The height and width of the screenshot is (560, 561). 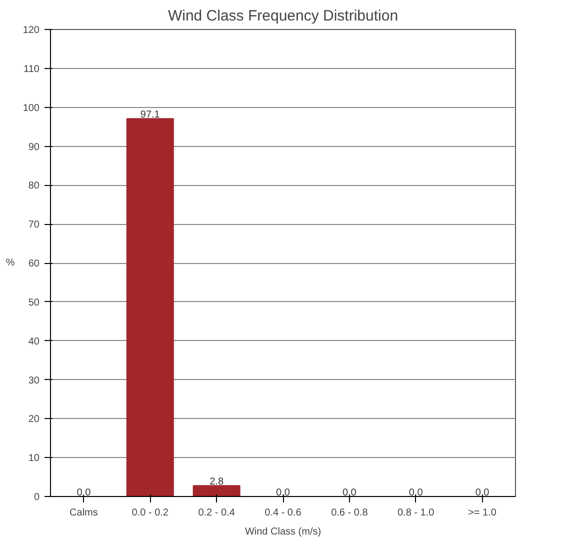 What do you see at coordinates (34, 186) in the screenshot?
I see `y-tick-label: 80` at bounding box center [34, 186].